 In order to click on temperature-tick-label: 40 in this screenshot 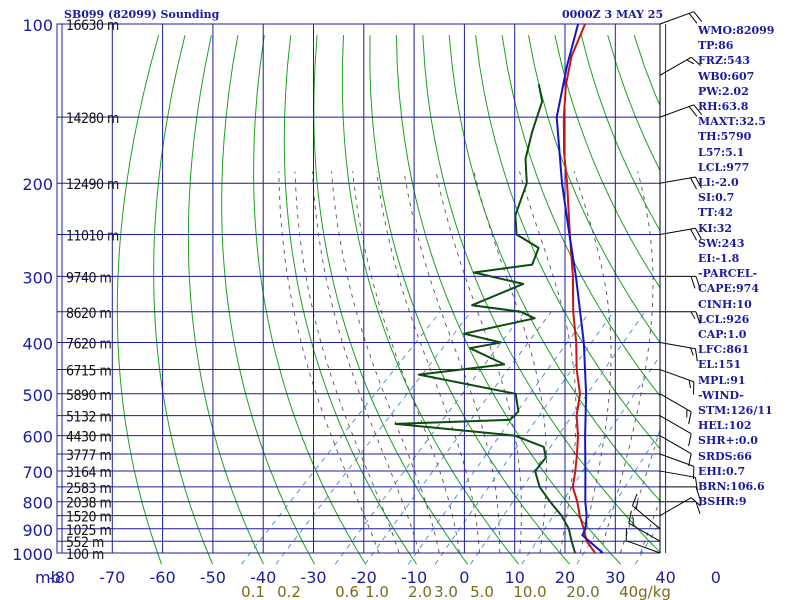, I will do `click(665, 577)`.